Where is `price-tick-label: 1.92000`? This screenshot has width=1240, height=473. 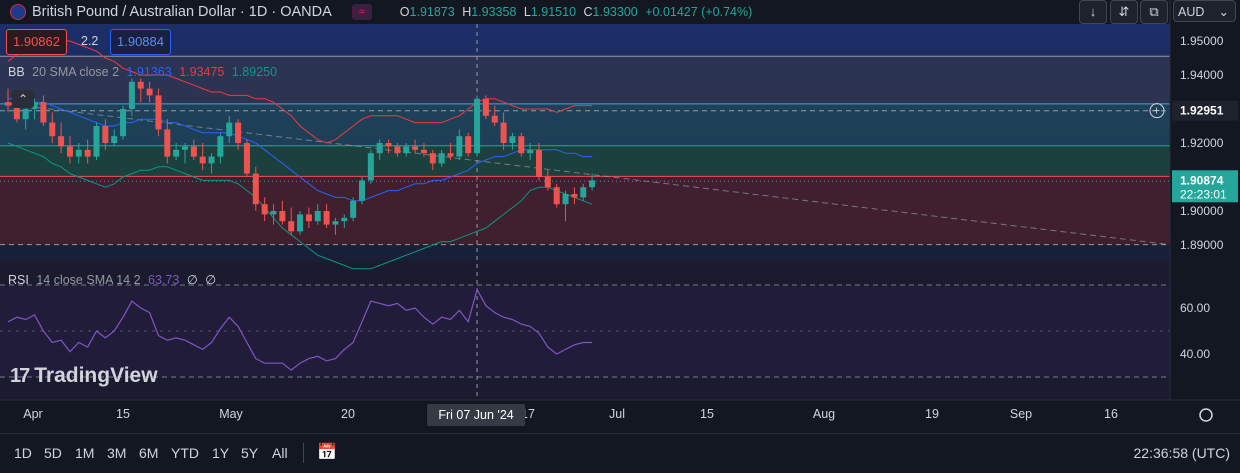 price-tick-label: 1.92000 is located at coordinates (1202, 143).